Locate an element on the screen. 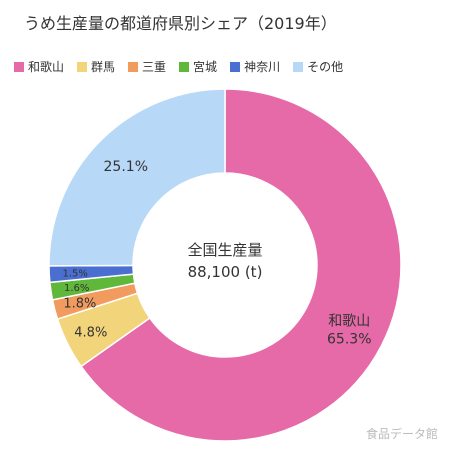 The image size is (450, 450). legend-label: 神奈川 is located at coordinates (262, 67).